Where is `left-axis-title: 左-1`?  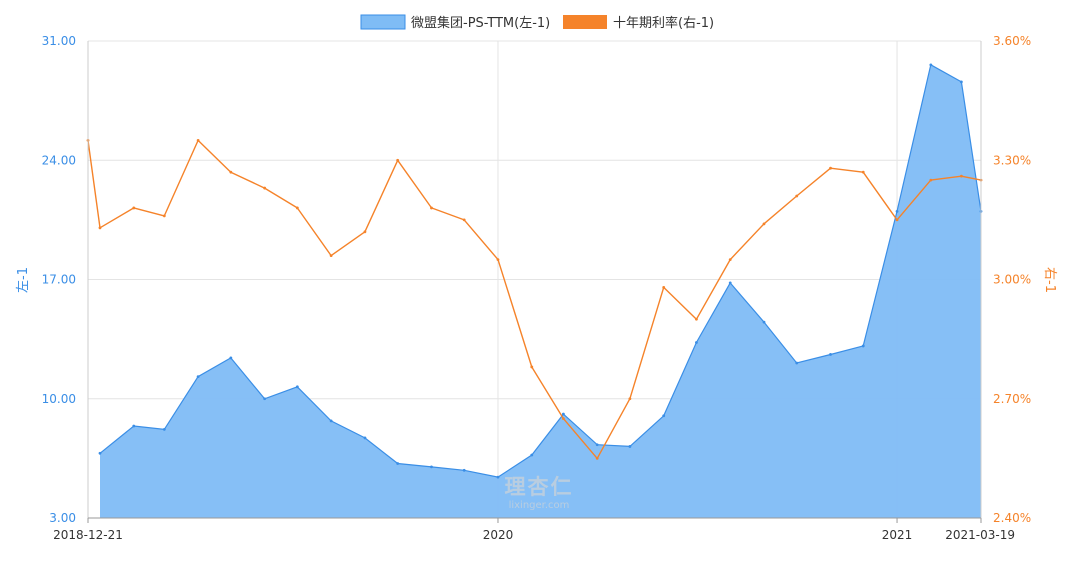 left-axis-title: 左-1 is located at coordinates (23, 280).